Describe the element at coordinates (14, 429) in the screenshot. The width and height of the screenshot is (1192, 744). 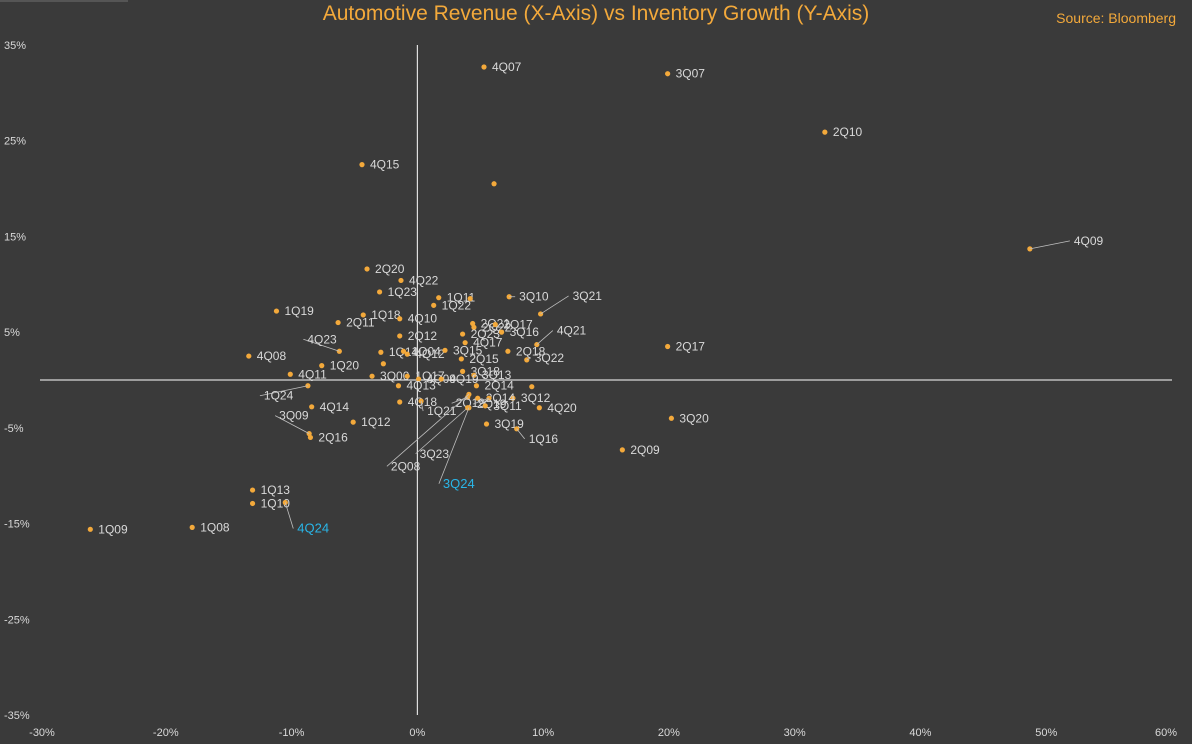
I see `y-tick-label: -5%` at that location.